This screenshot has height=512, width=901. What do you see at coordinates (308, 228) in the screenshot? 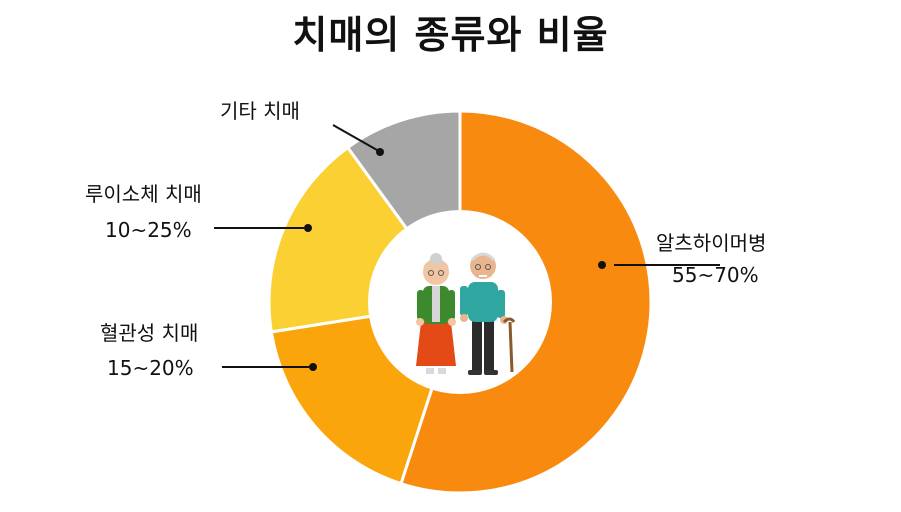
I see `lewy-leader-dot` at bounding box center [308, 228].